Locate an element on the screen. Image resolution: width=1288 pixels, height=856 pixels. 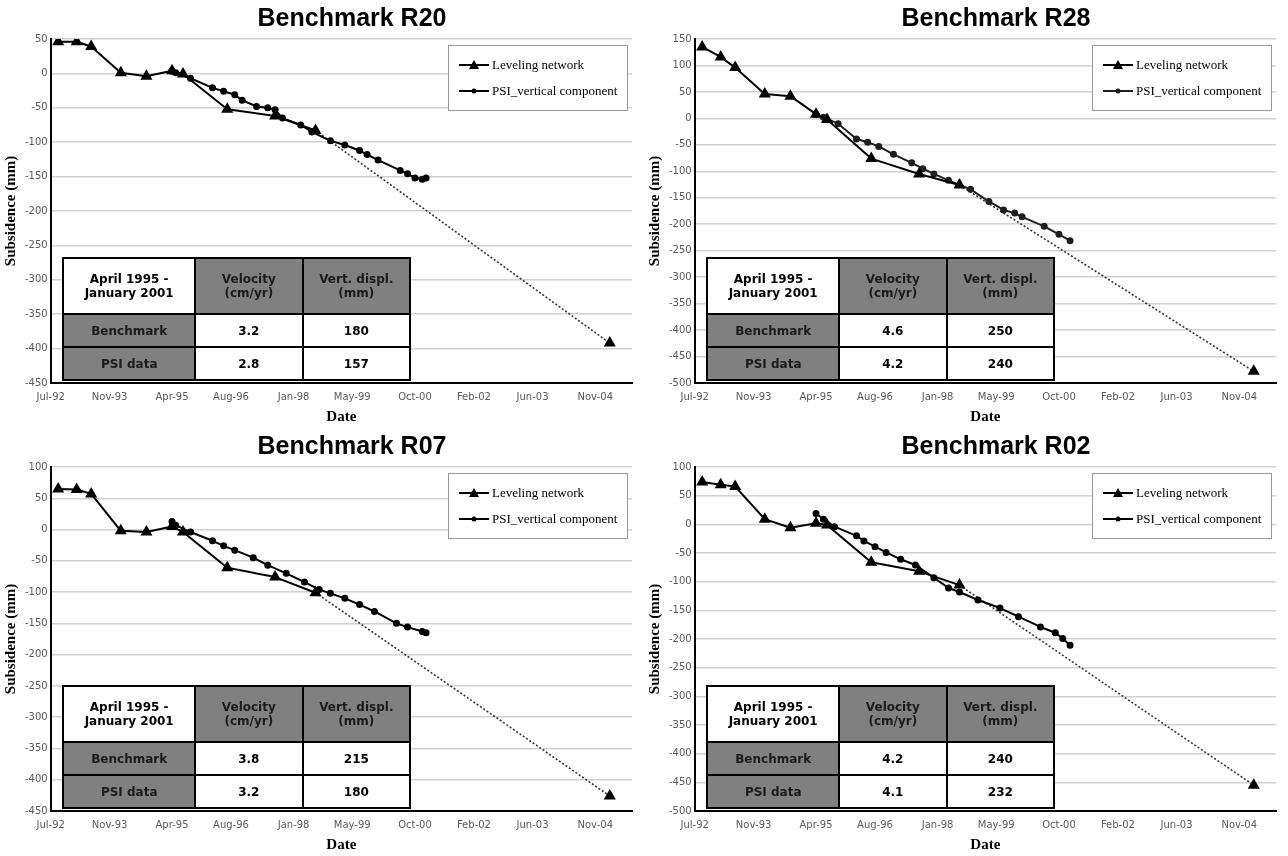
annotation: 215 is located at coordinates (356, 759).